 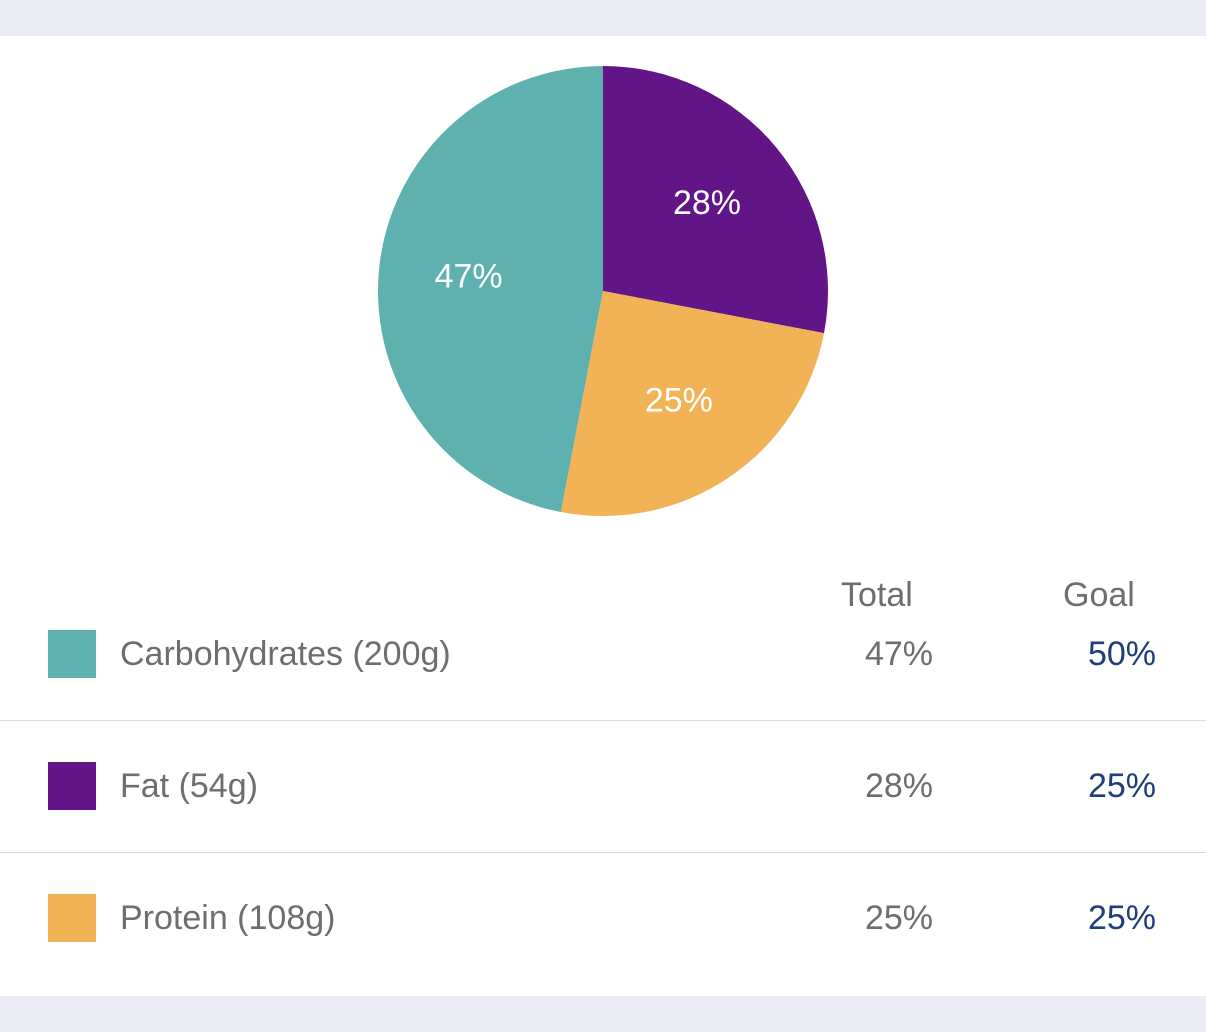 What do you see at coordinates (228, 918) in the screenshot?
I see `macro-label: Protein (108g)` at bounding box center [228, 918].